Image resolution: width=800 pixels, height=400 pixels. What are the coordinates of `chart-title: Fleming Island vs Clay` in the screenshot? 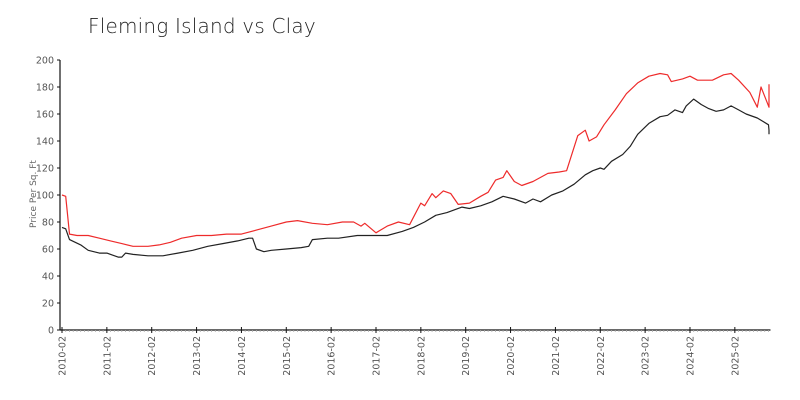 It's located at (202, 26).